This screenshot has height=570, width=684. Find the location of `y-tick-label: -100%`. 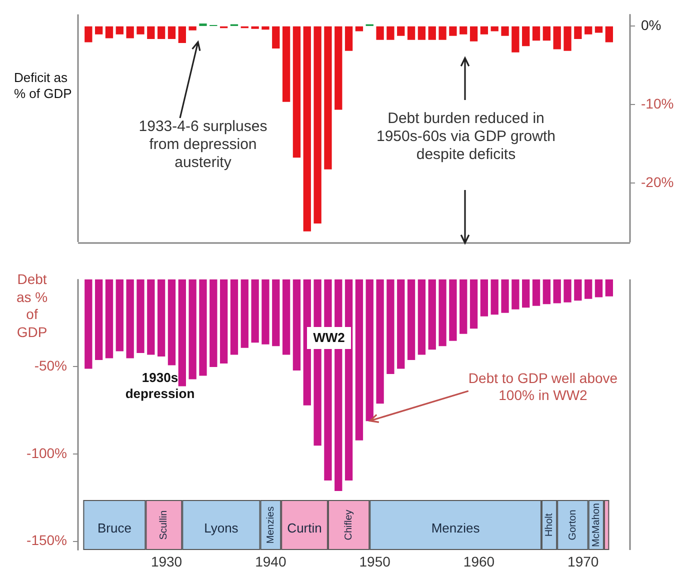

y-tick-label: -100% is located at coordinates (46, 452).